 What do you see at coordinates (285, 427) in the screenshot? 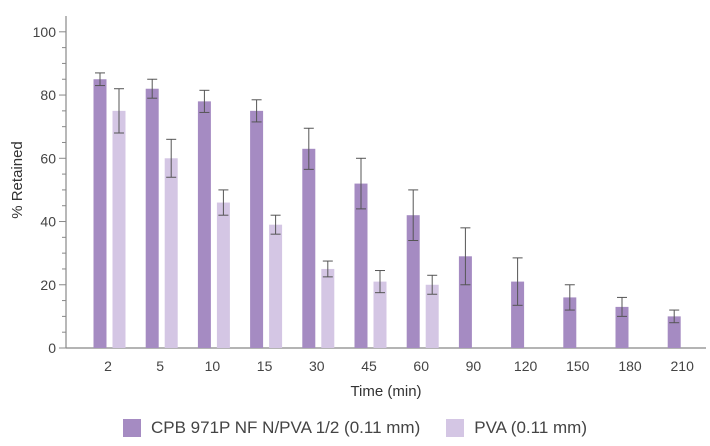
I see `legend-label-series-1: CPB 971P NF N/PVA 1/2 (0.11 mm)` at bounding box center [285, 427].